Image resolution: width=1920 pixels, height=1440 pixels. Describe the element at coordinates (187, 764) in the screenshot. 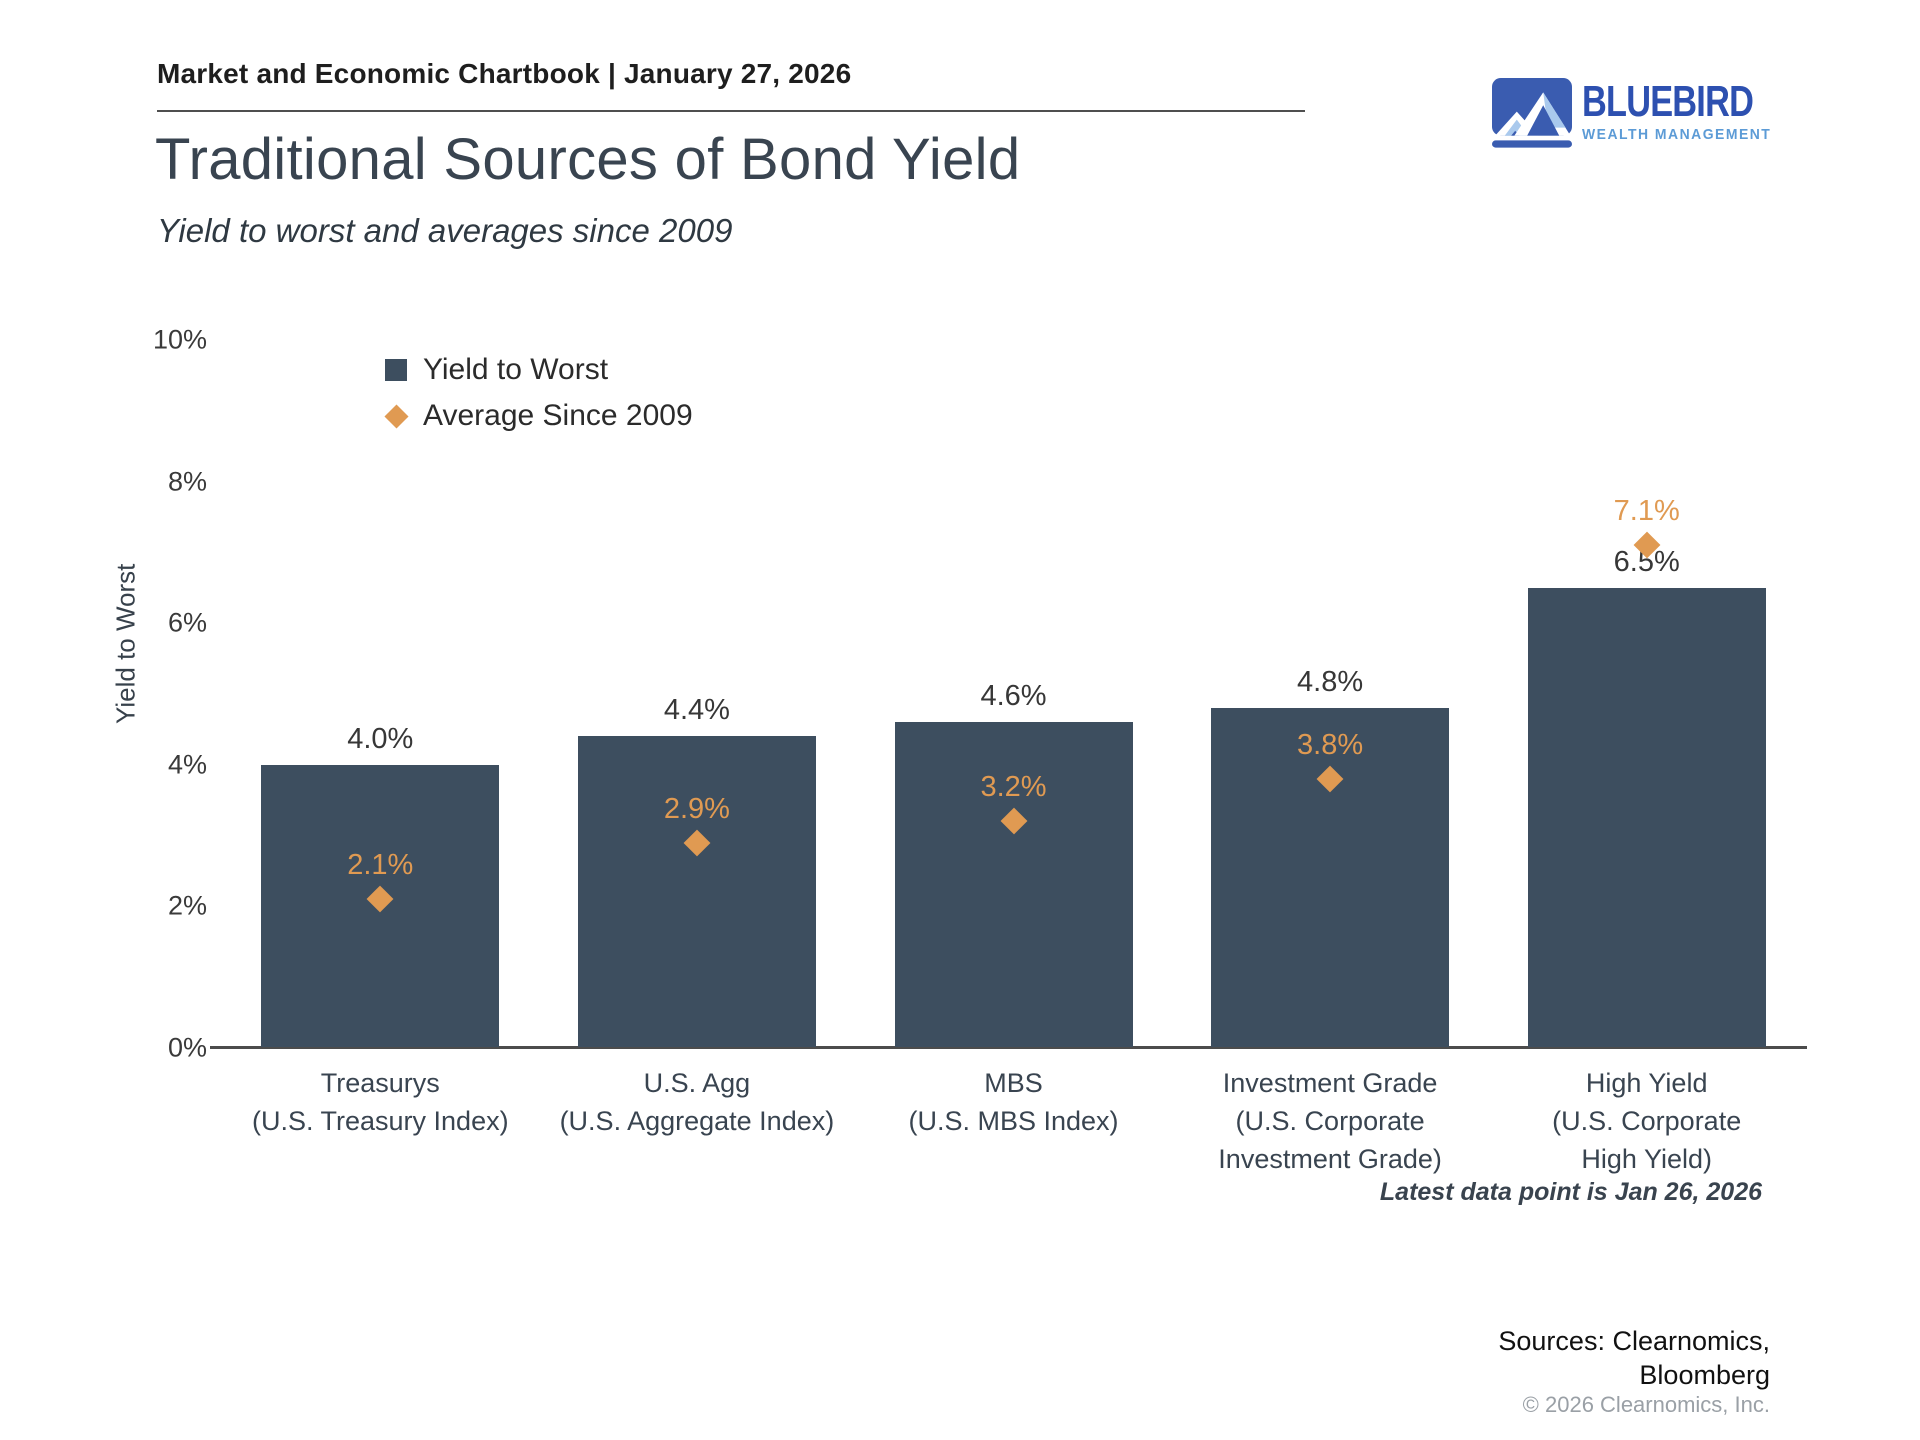

I see `y-tick-label: 4%` at that location.